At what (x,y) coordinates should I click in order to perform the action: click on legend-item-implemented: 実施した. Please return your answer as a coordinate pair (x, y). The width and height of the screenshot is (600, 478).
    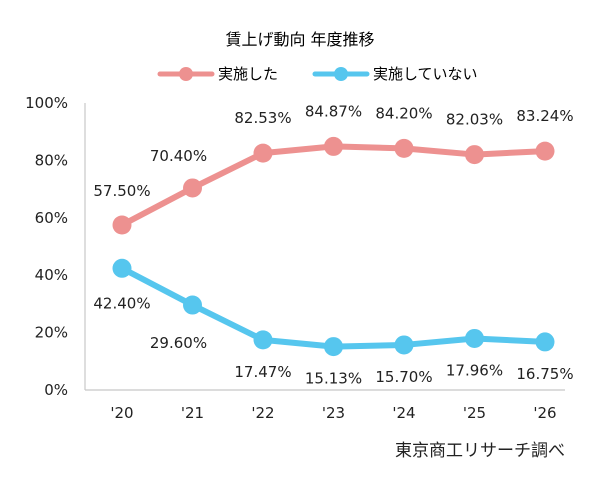
    Looking at the image, I should click on (217, 74).